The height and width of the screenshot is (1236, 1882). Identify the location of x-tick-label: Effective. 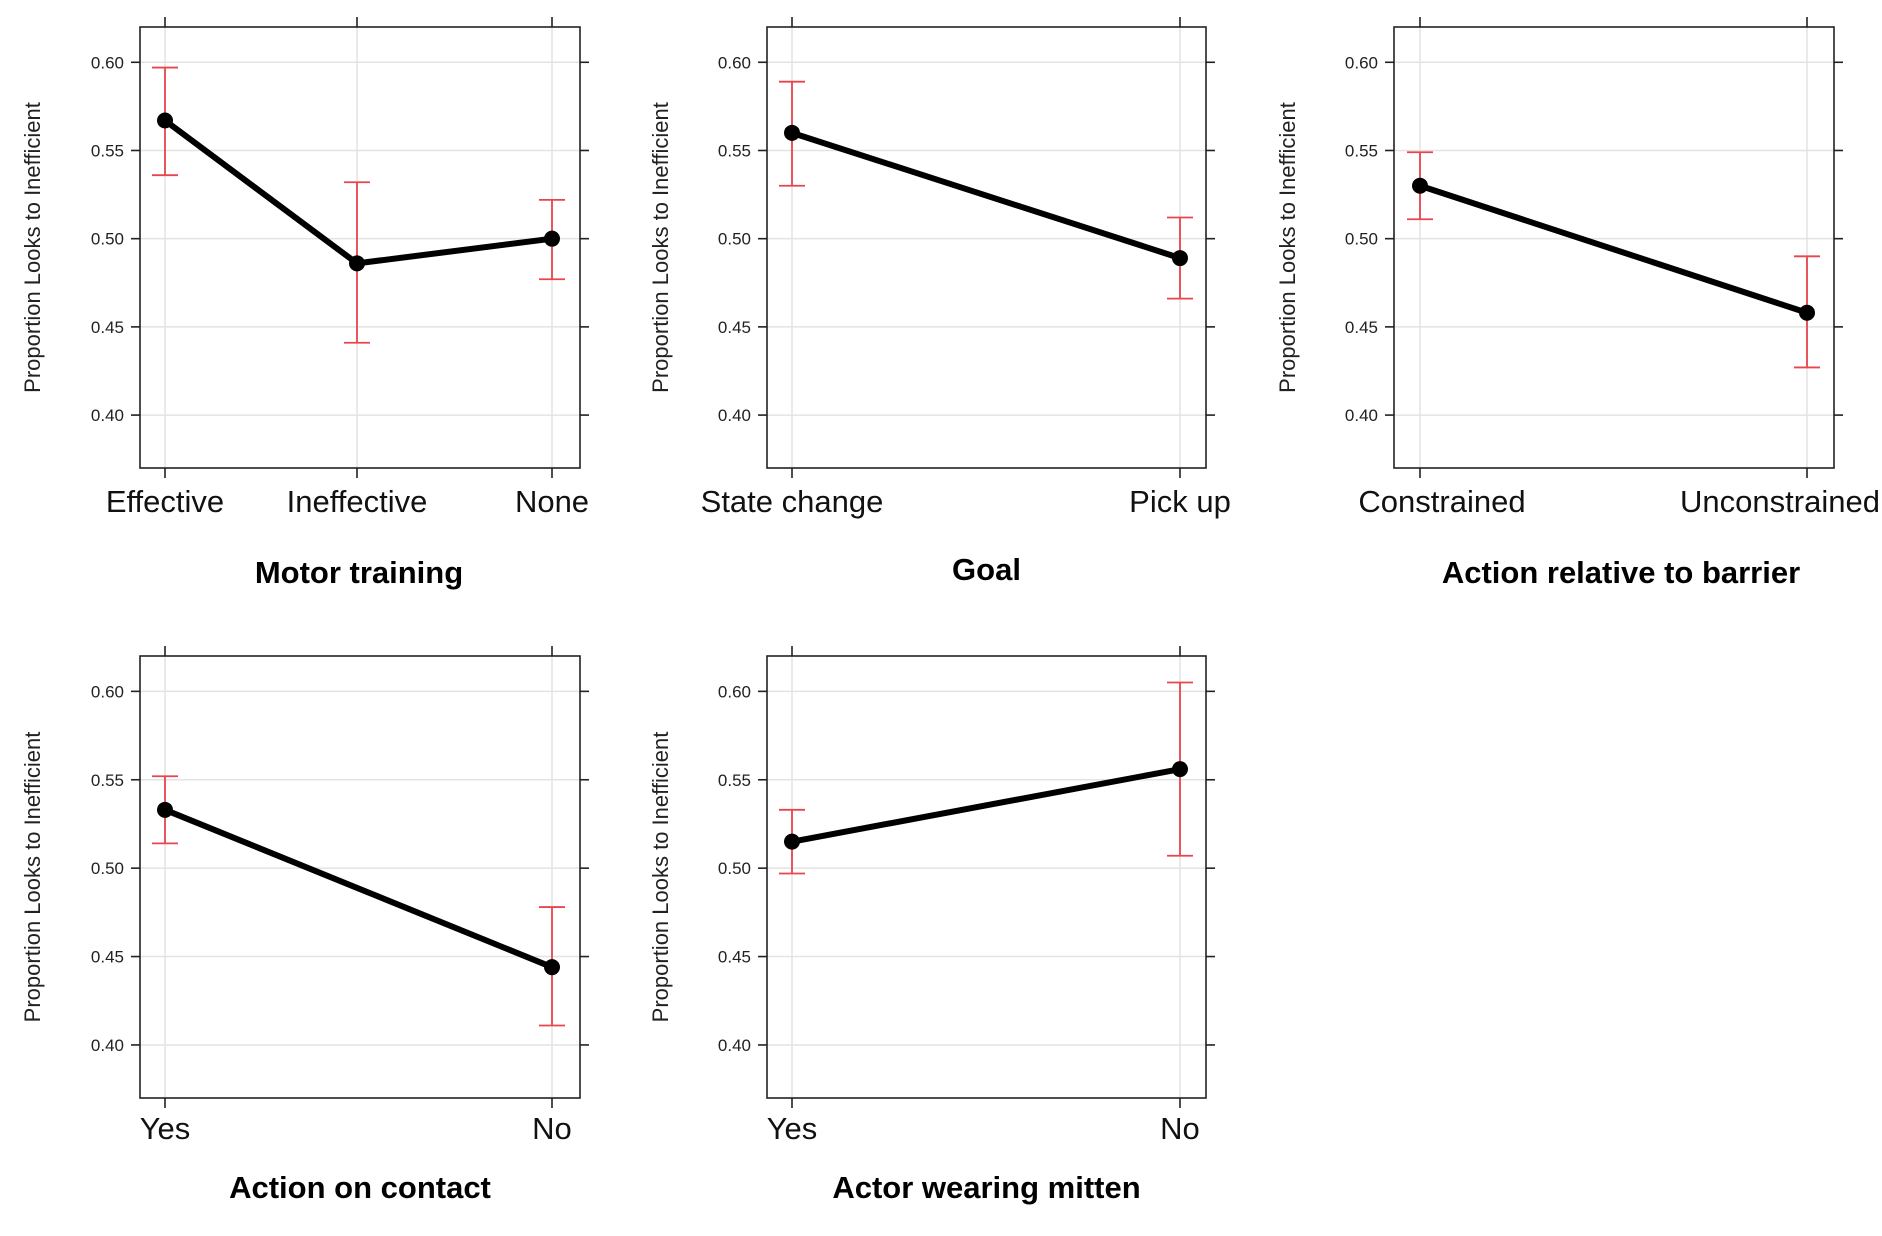
(165, 501).